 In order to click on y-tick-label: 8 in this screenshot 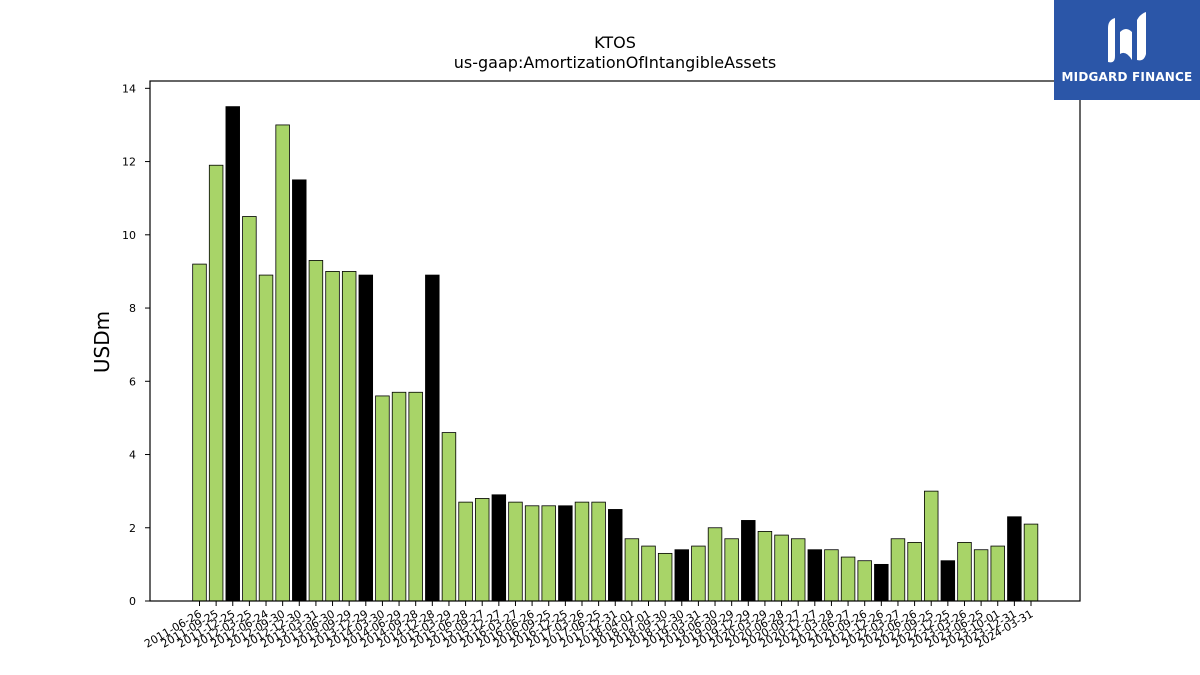, I will do `click(132, 308)`.